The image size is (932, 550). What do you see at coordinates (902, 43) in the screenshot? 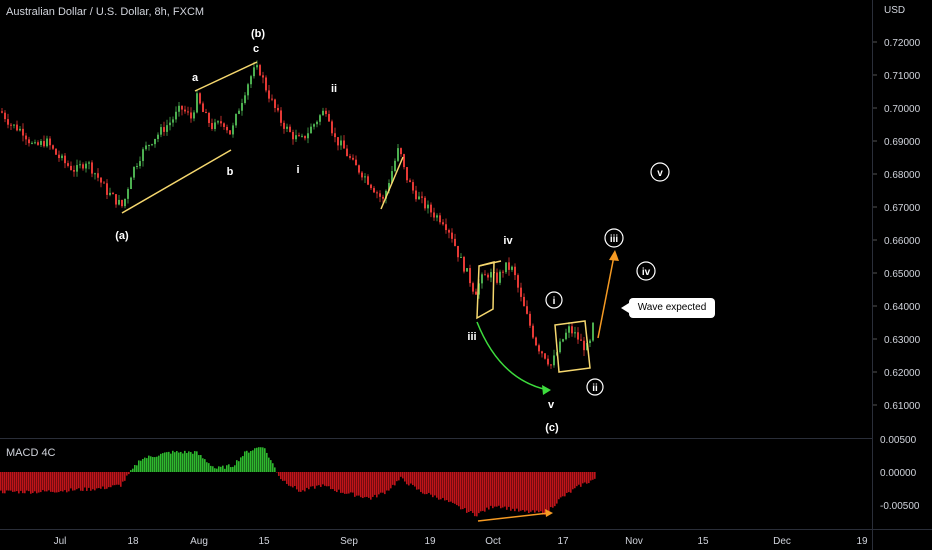
I see `price-tick-label: 0.72000` at bounding box center [902, 43].